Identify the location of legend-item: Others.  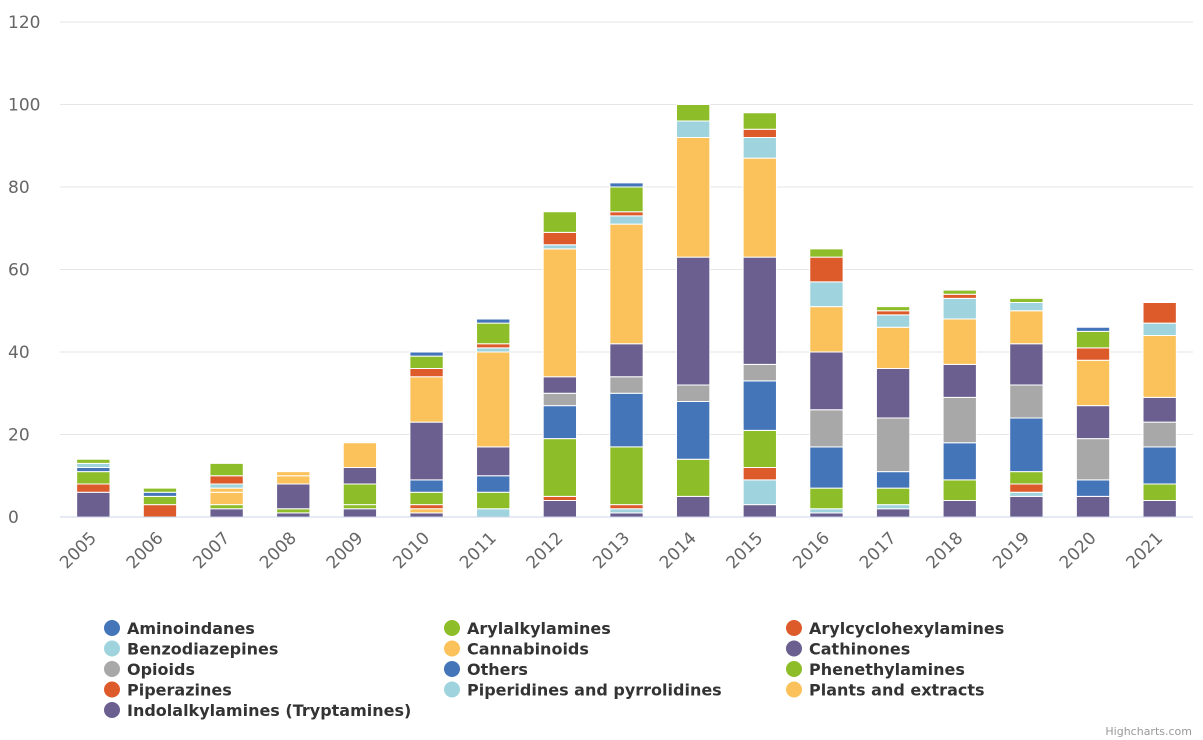
(486, 669).